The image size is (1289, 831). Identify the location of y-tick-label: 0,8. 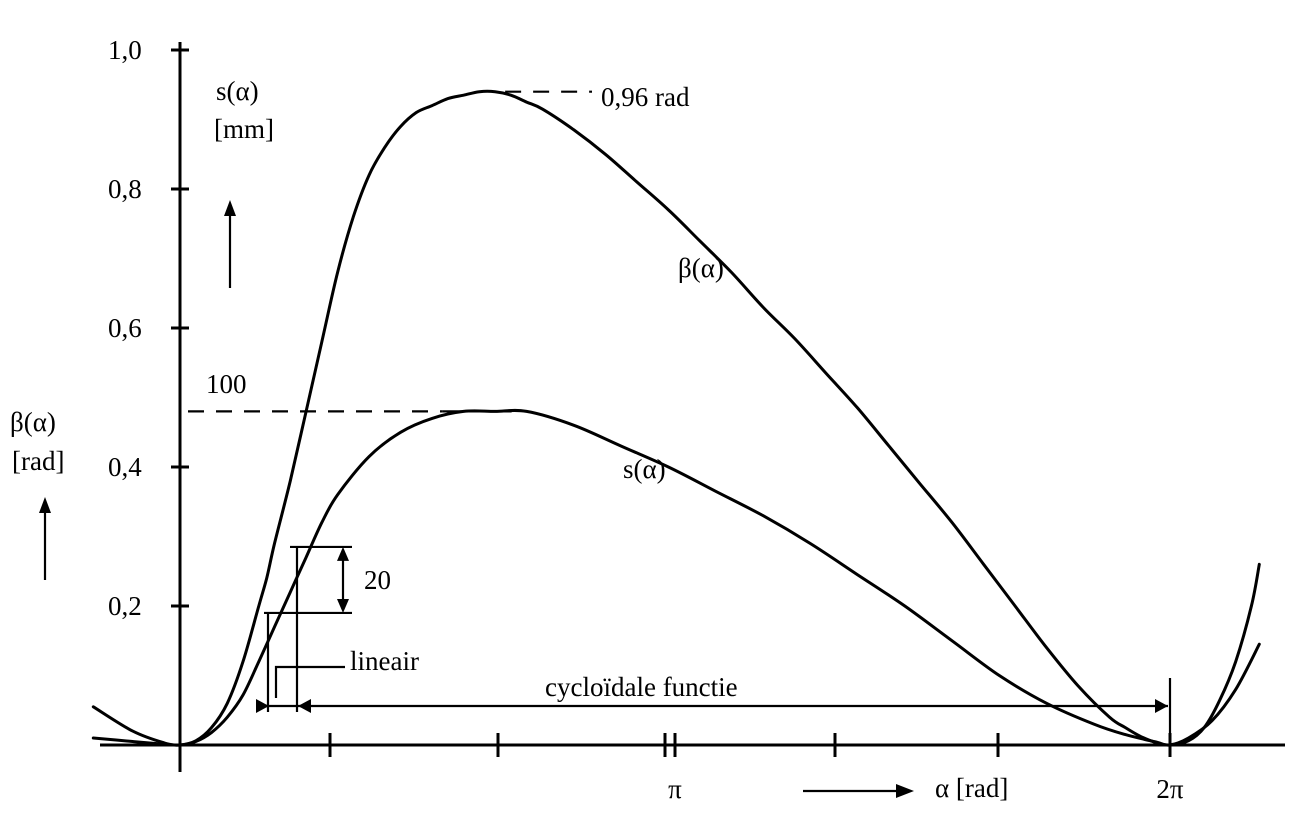
(125, 189).